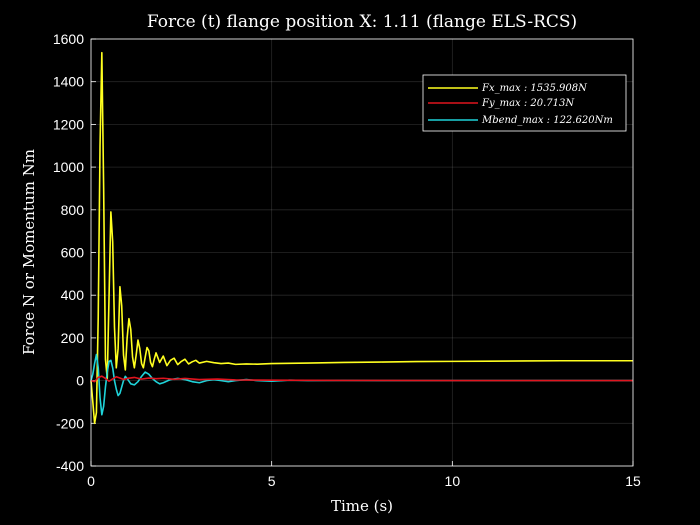 The width and height of the screenshot is (700, 525). What do you see at coordinates (534, 88) in the screenshot?
I see `legend-label-fx: Fx_max : 1535.908N` at bounding box center [534, 88].